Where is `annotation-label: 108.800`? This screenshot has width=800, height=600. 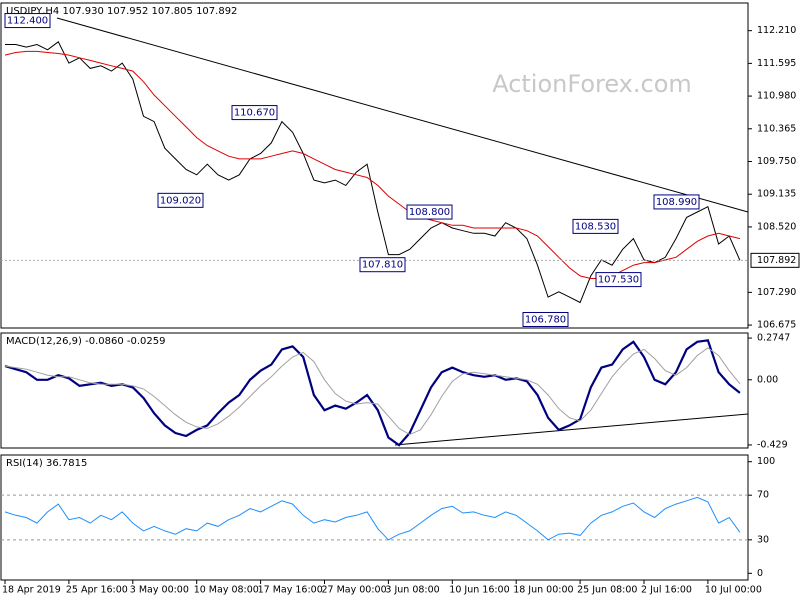 annotation-label: 108.800 is located at coordinates (429, 212).